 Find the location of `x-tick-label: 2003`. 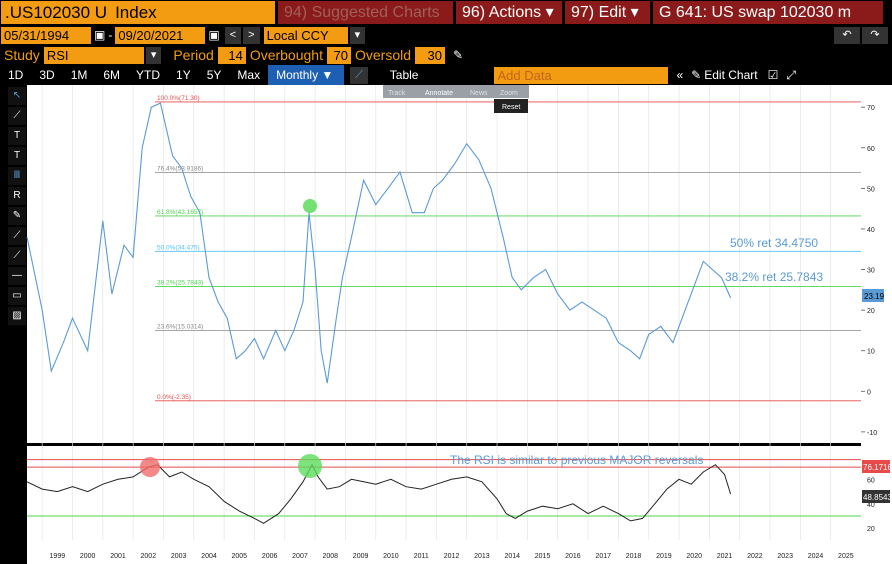

x-tick-label: 2003 is located at coordinates (179, 556).